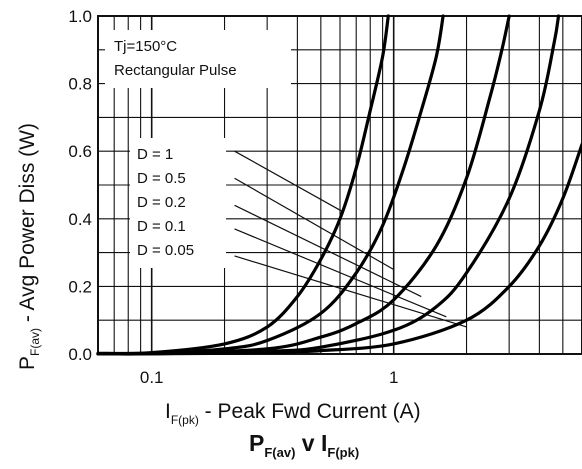  What do you see at coordinates (175, 70) in the screenshot?
I see `annotation-pulse: Rectangular Pulse` at bounding box center [175, 70].